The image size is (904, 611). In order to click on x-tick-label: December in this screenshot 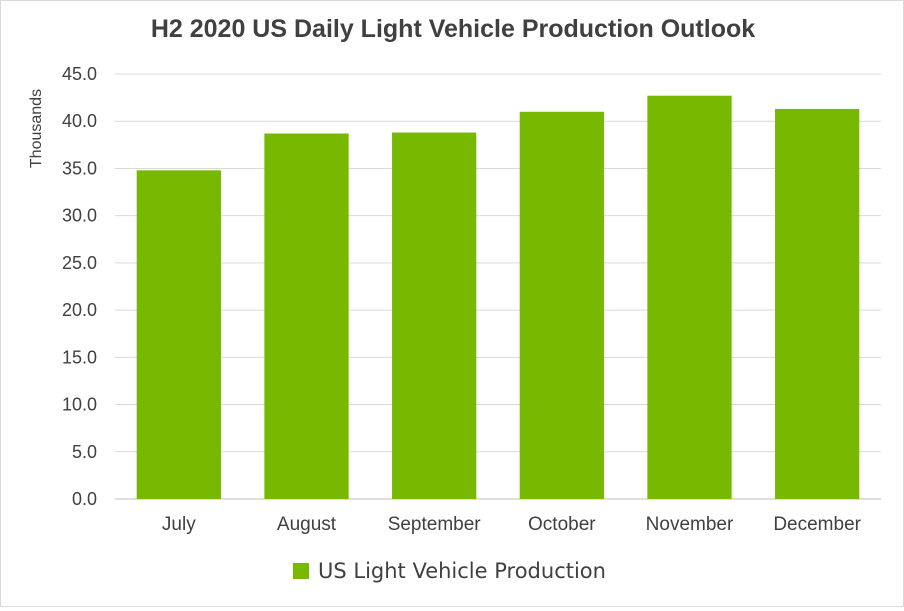, I will do `click(817, 524)`.